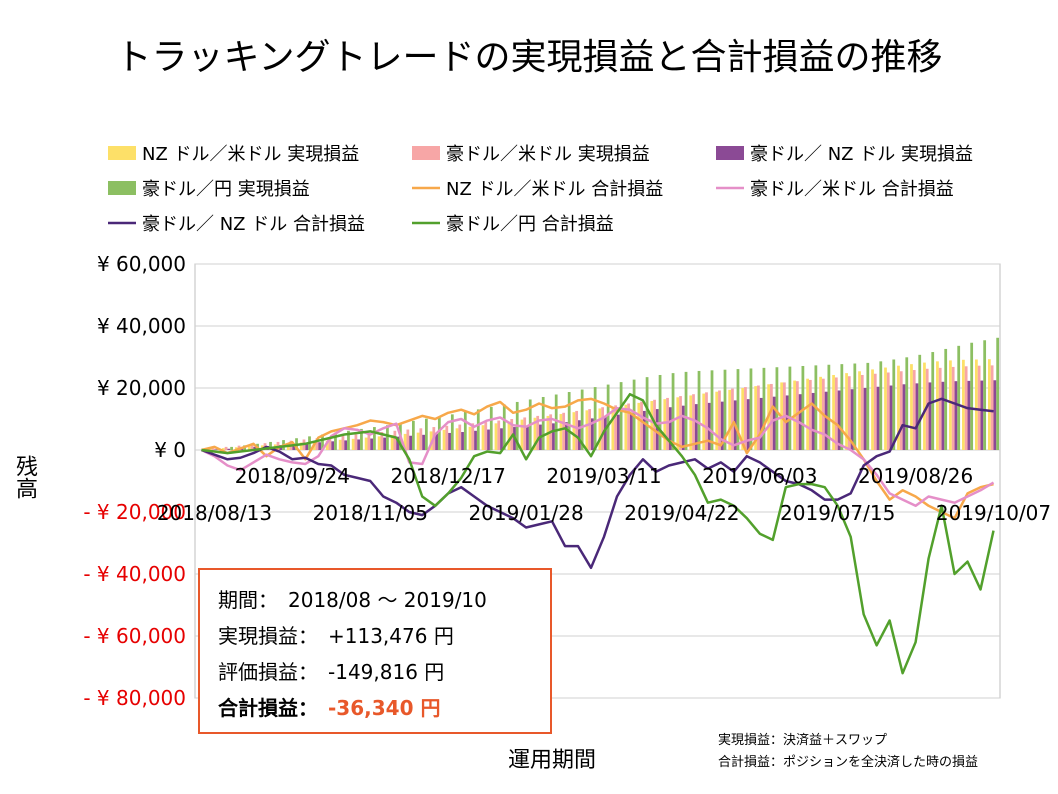  I want to click on legend-label: 豪ドル／米ドル 合計損益, so click(852, 189).